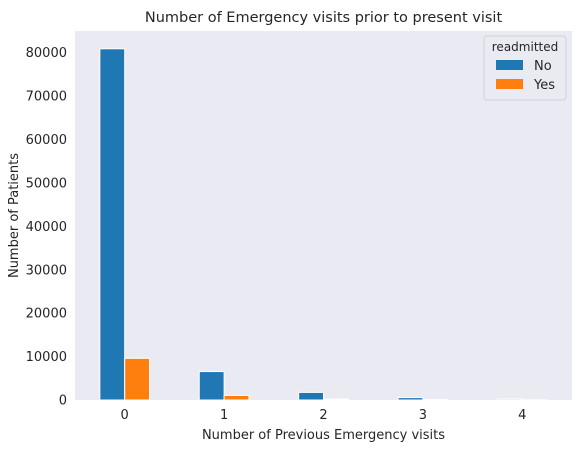  I want to click on x-tick-label: 3, so click(423, 415).